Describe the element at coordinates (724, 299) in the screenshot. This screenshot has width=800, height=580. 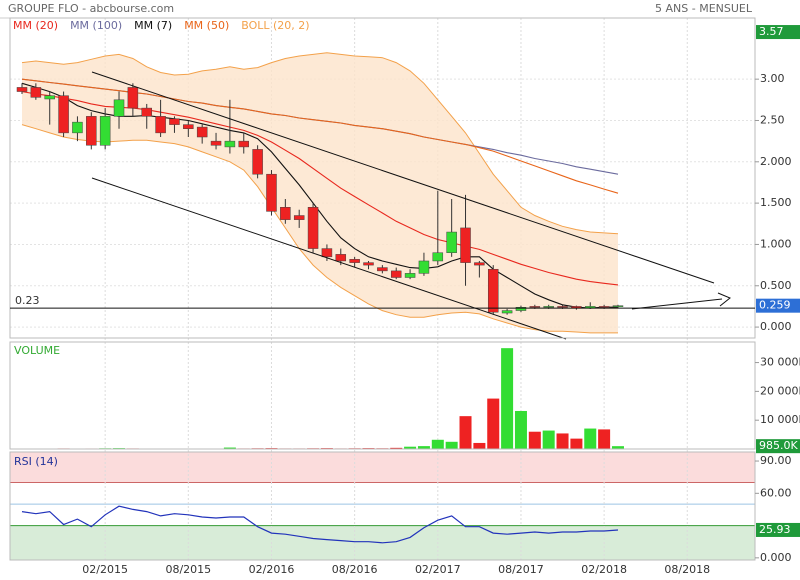
I see `arrow-head` at that location.